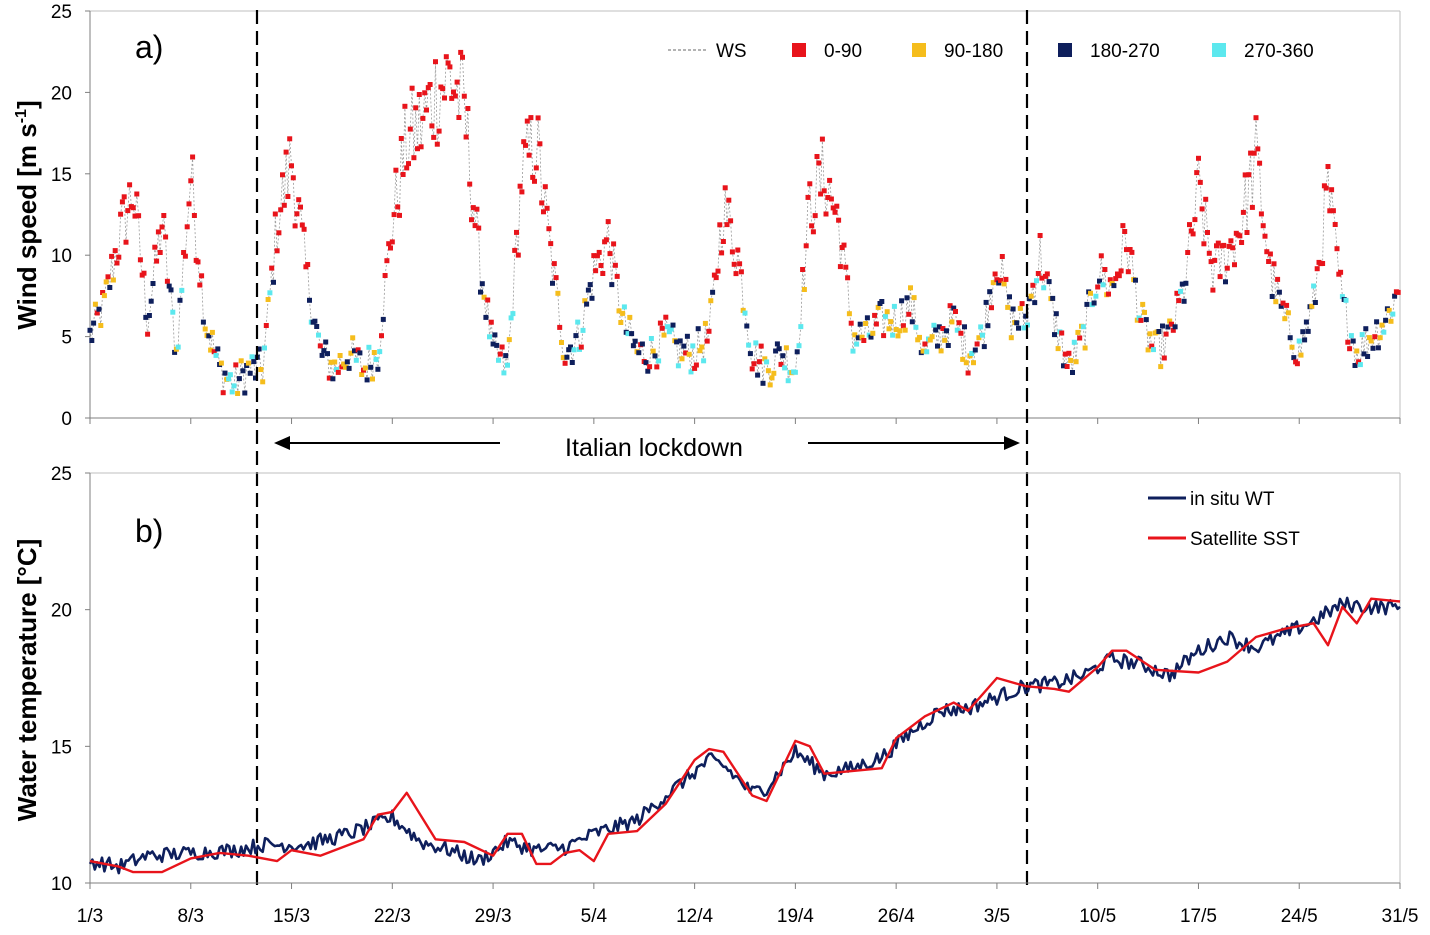 The image size is (1430, 935). Describe the element at coordinates (61, 611) in the screenshot. I see `panel-b-y-tick-label: 20` at that location.